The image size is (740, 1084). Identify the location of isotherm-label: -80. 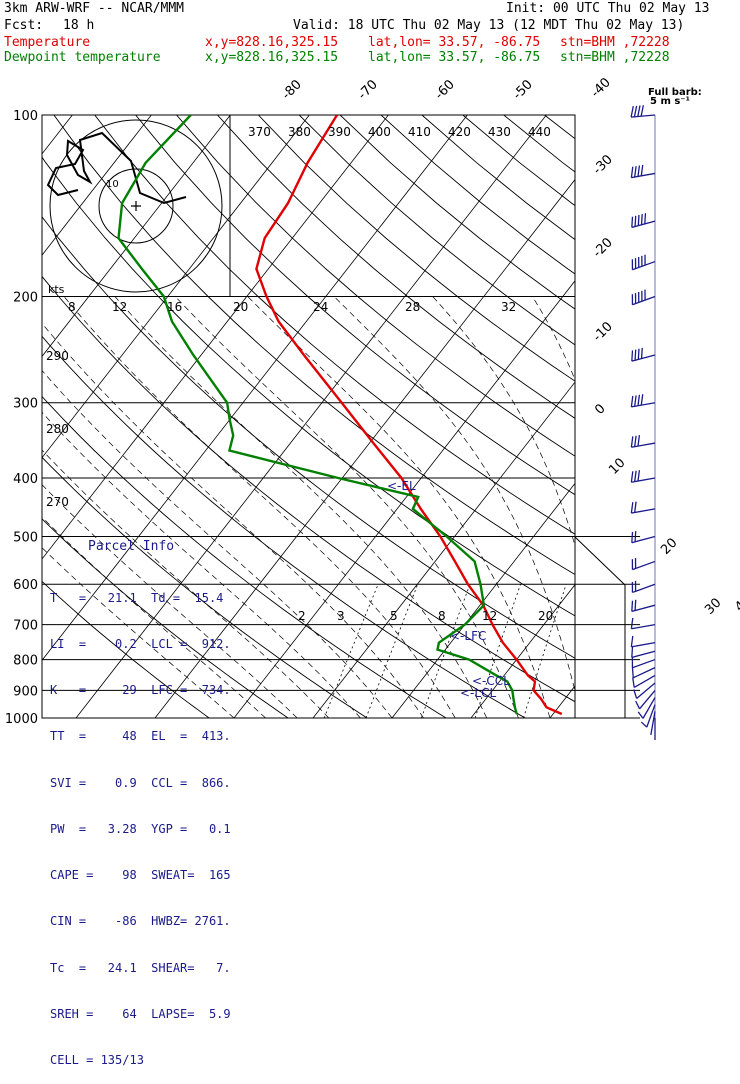
(292, 90).